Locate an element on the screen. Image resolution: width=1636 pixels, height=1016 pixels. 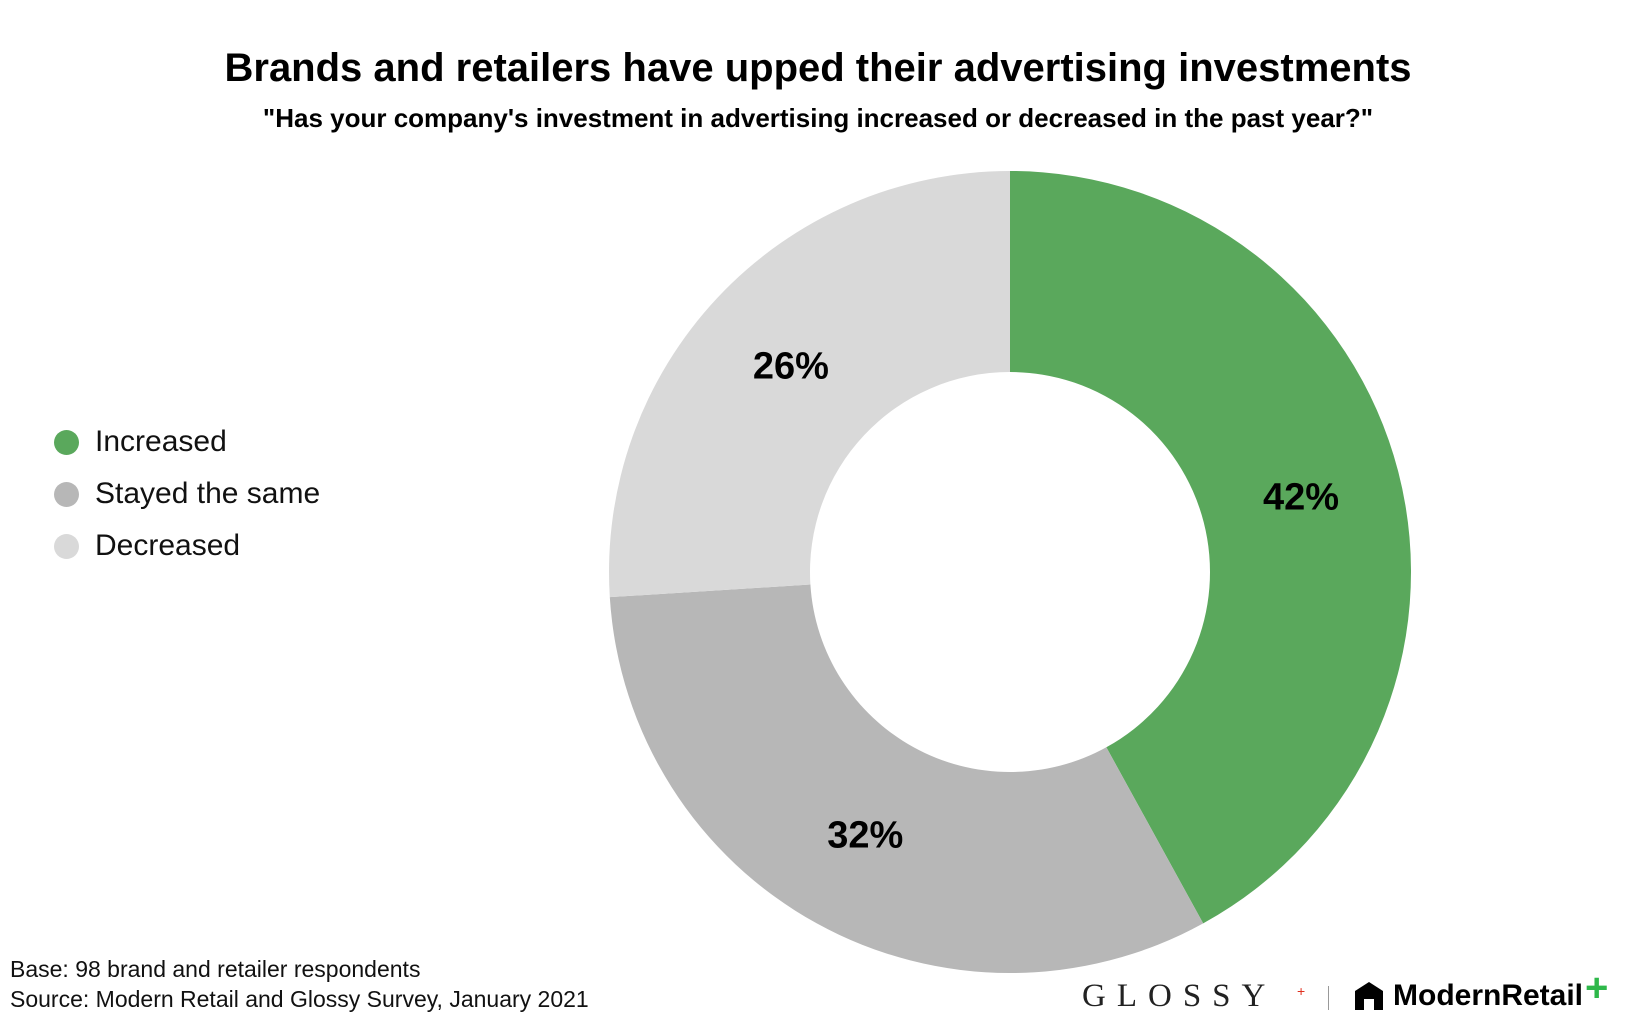
donut-slice-decreased is located at coordinates (809, 384).